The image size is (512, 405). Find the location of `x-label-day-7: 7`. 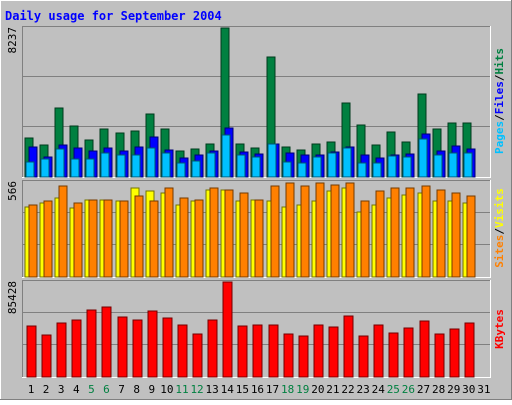

x-label-day-7: 7 is located at coordinates (121, 389).